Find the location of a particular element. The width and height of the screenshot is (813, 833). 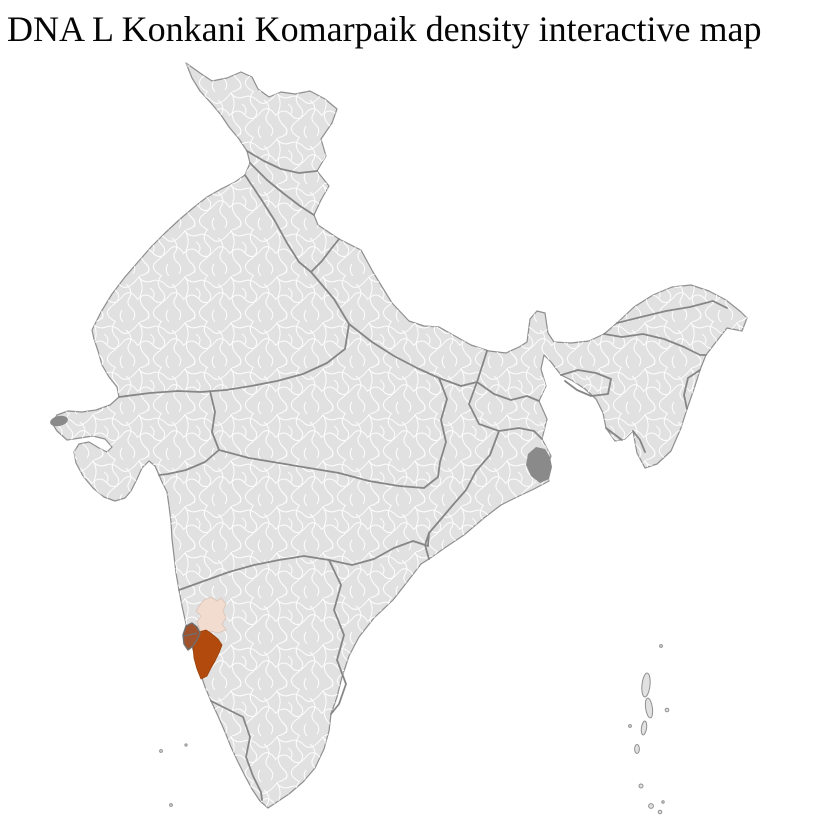

lakshadweep-islands is located at coordinates (173, 775).